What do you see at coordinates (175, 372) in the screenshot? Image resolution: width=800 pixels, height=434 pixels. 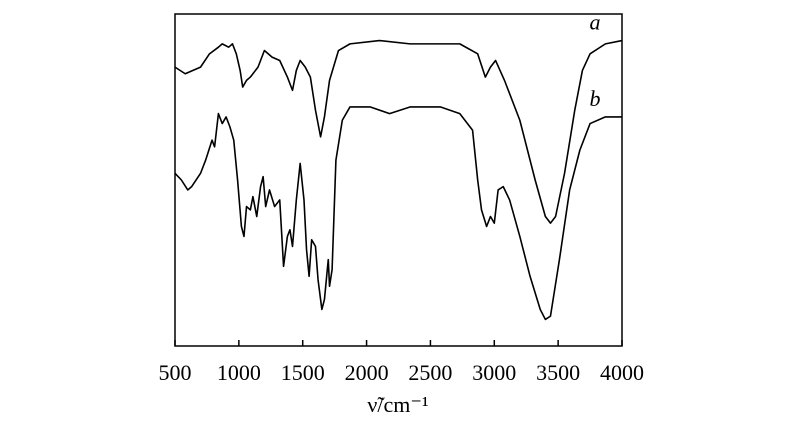 I see `x-tick-label: 500` at bounding box center [175, 372].